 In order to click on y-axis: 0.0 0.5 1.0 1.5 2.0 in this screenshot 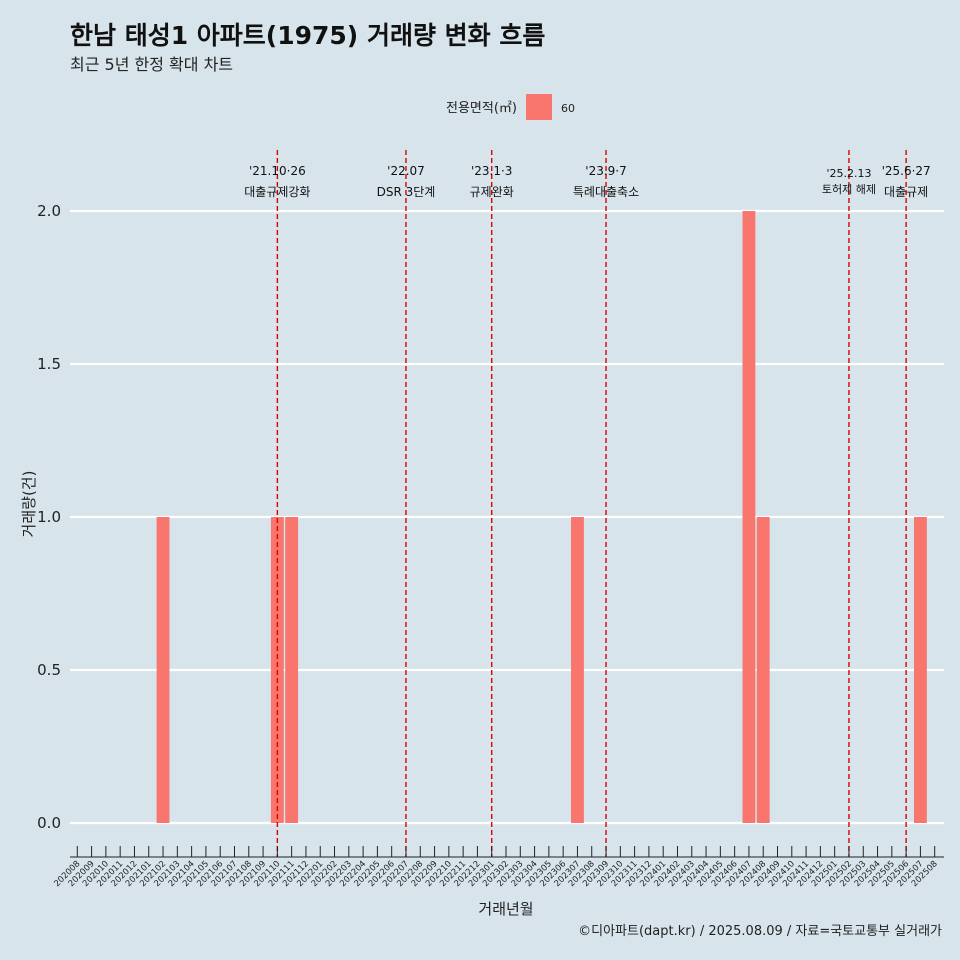, I will do `click(49, 517)`.